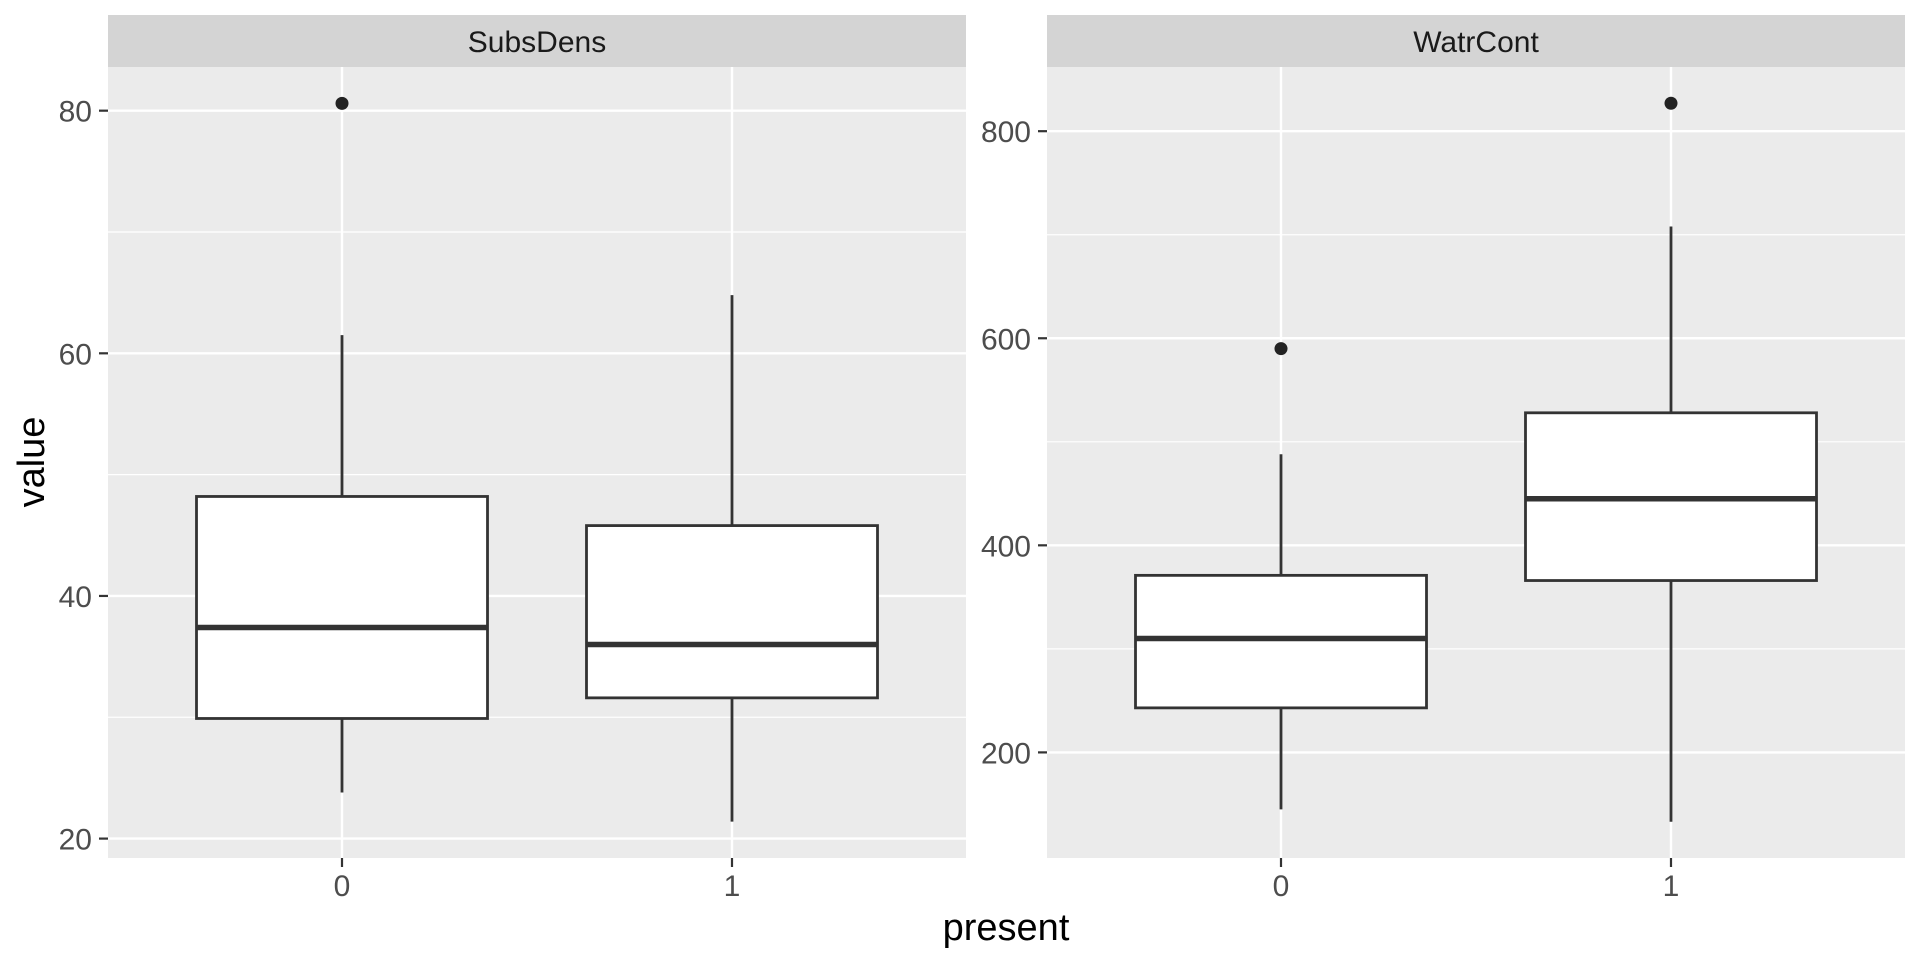 This screenshot has width=1920, height=960. I want to click on y-tick-label: 20, so click(75, 840).